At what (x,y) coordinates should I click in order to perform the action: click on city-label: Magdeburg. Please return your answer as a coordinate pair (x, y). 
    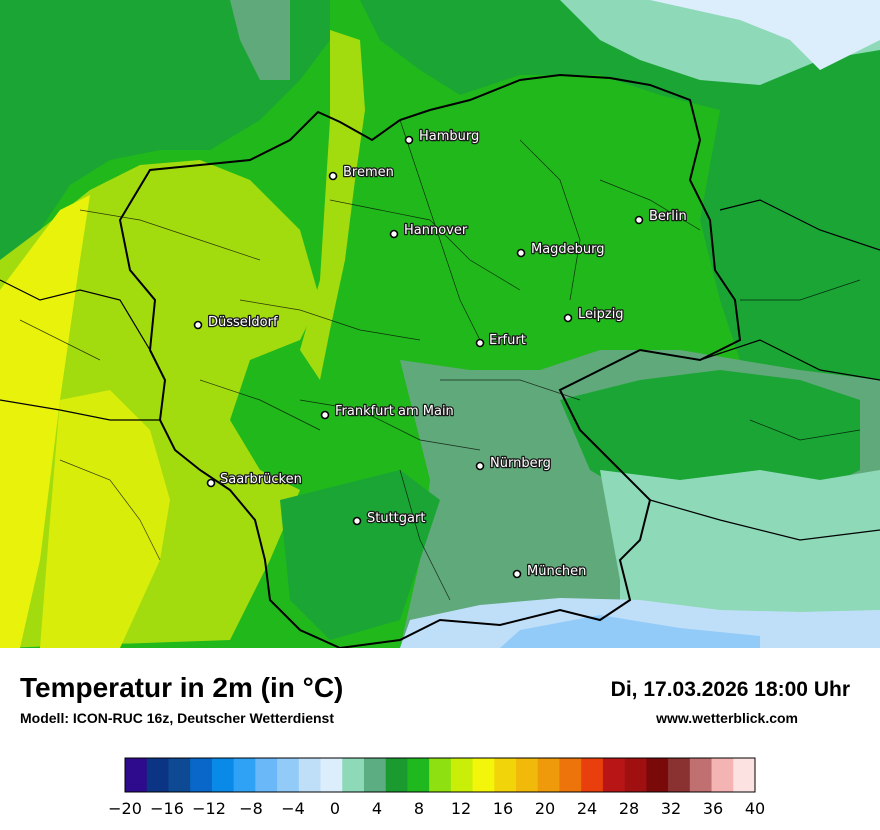
    Looking at the image, I should click on (568, 249).